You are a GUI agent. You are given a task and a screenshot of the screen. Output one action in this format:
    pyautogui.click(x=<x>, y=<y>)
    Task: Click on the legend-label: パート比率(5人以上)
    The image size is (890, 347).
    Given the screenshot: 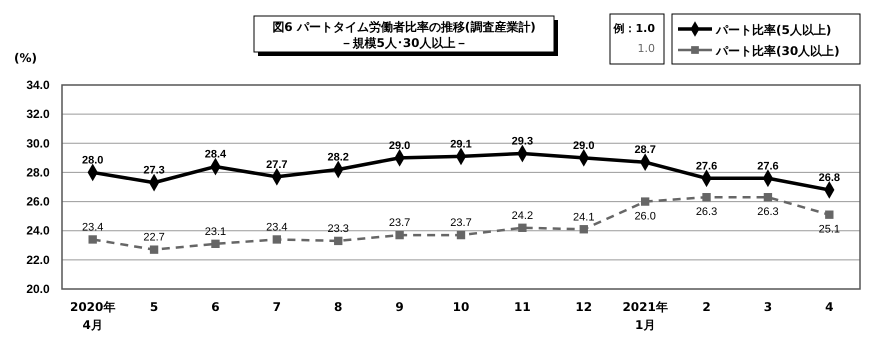 What is the action you would take?
    pyautogui.click(x=773, y=30)
    